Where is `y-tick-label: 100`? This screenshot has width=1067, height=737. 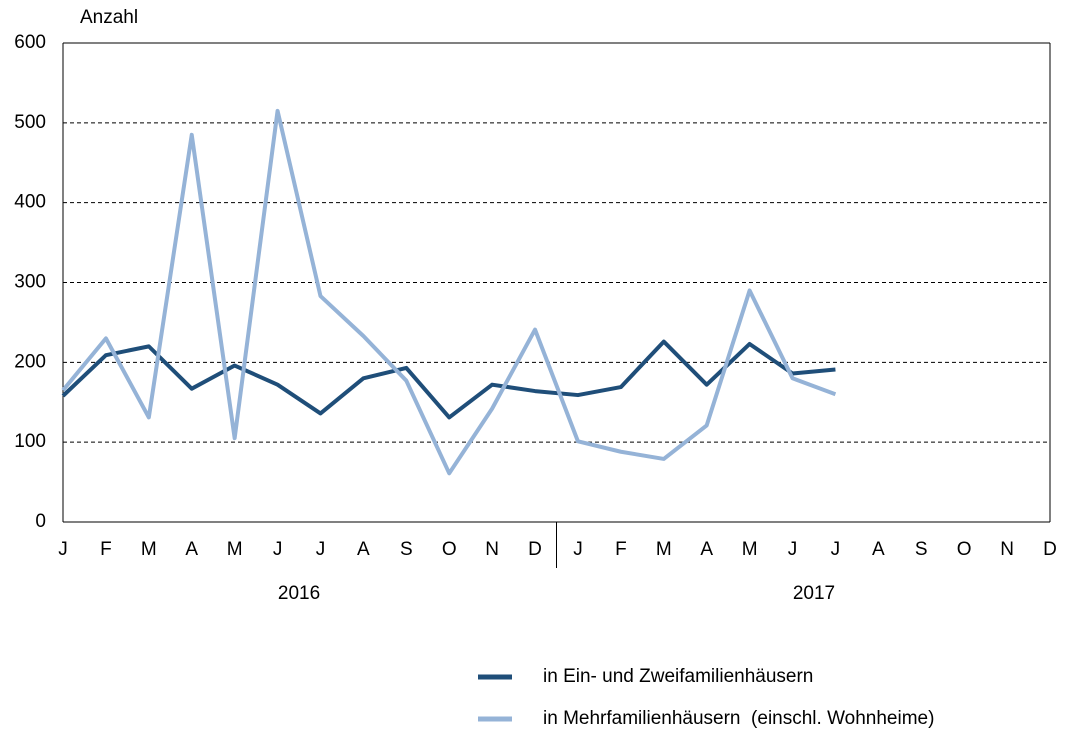
y-tick-label: 100 is located at coordinates (30, 441).